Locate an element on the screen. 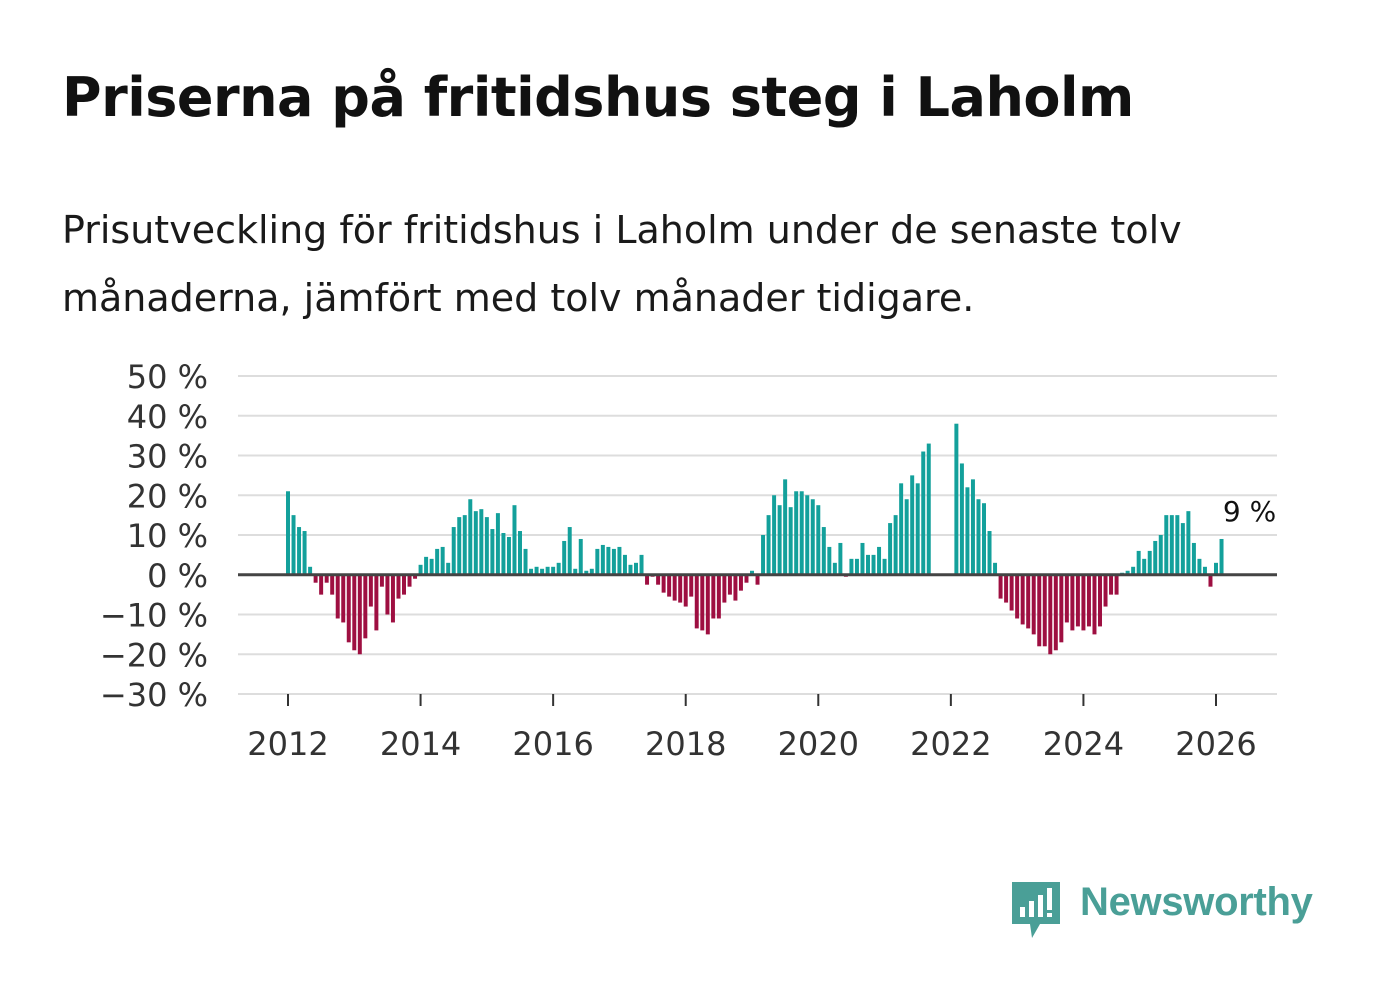 The width and height of the screenshot is (1382, 999). brand-name: Newsworthy is located at coordinates (1196, 902).